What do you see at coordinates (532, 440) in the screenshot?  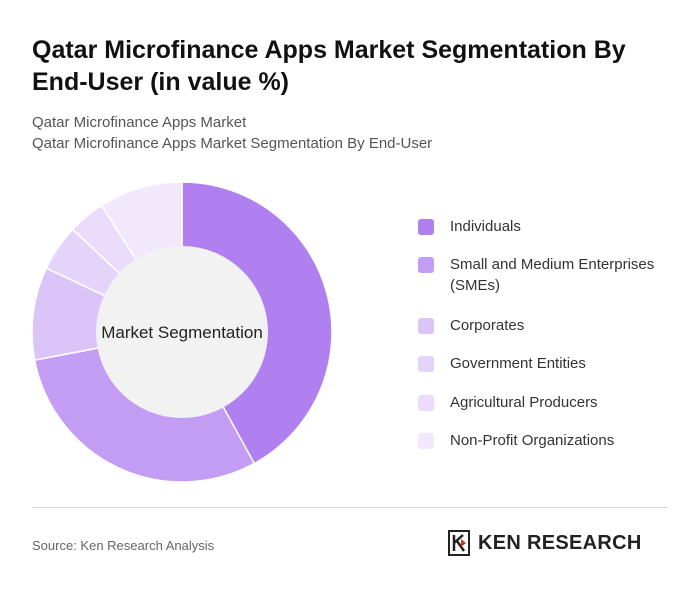 I see `legend-label: Non-Profit Organizations` at bounding box center [532, 440].